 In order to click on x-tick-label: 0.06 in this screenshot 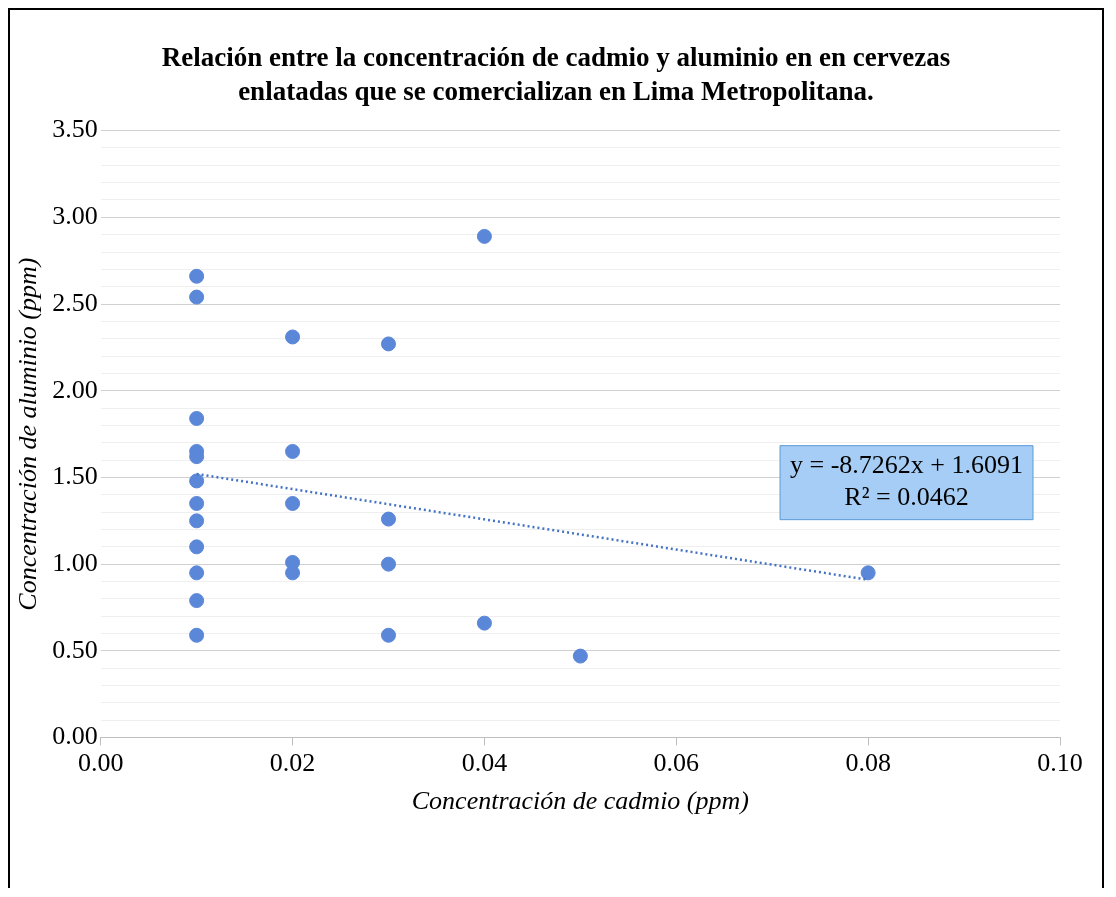, I will do `click(676, 763)`.